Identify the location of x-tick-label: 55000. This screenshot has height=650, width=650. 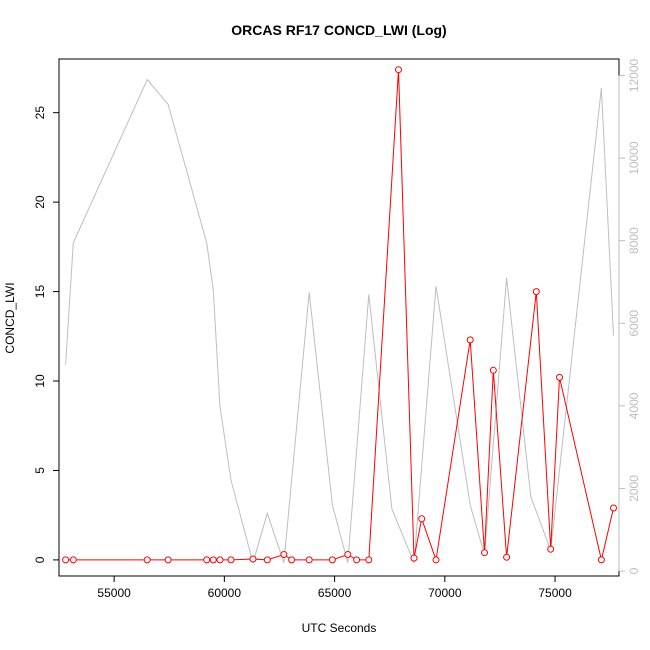
(114, 593).